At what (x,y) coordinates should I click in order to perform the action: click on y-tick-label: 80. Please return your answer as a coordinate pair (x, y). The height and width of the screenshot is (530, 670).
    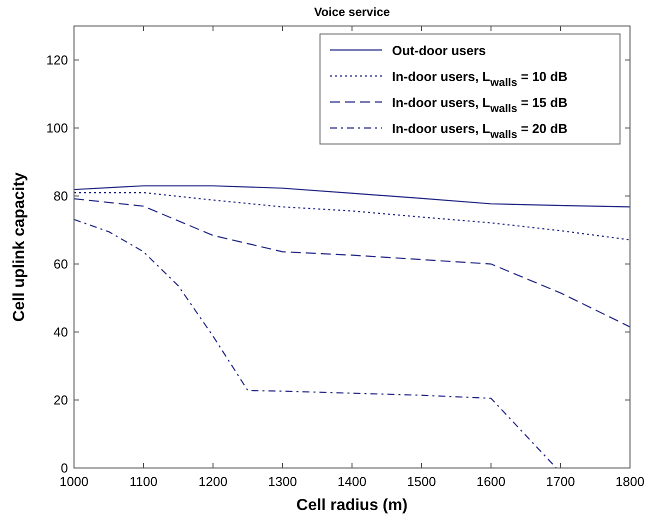
    Looking at the image, I should click on (61, 196).